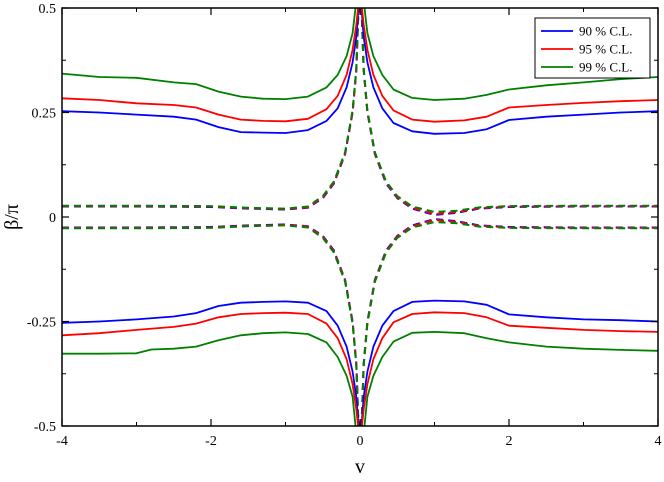 The width and height of the screenshot is (664, 482). What do you see at coordinates (605, 31) in the screenshot?
I see `legend-label: 90 % C.L.` at bounding box center [605, 31].